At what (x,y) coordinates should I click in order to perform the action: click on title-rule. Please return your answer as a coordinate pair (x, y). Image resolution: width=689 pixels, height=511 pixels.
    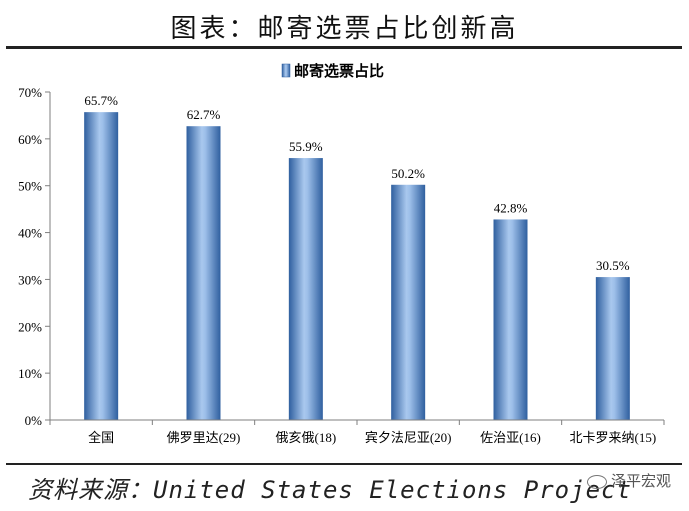
    Looking at the image, I should click on (344, 47).